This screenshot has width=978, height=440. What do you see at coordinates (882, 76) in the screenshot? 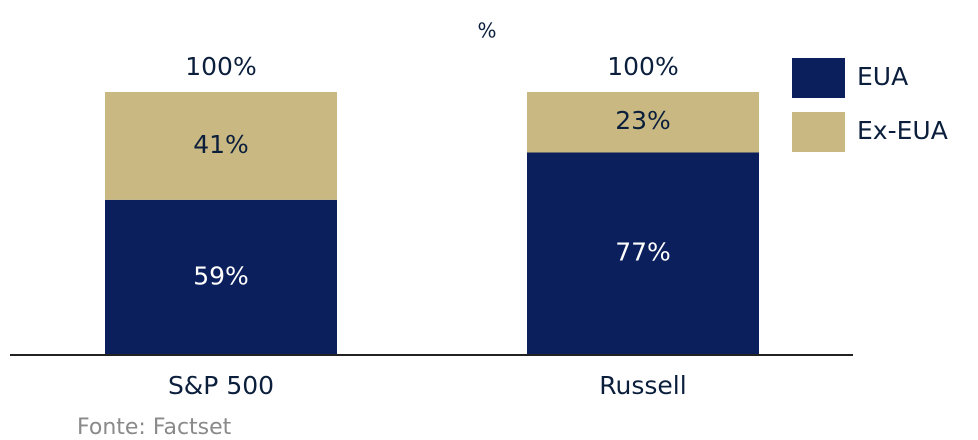
I see `legend-label: EUA` at bounding box center [882, 76].